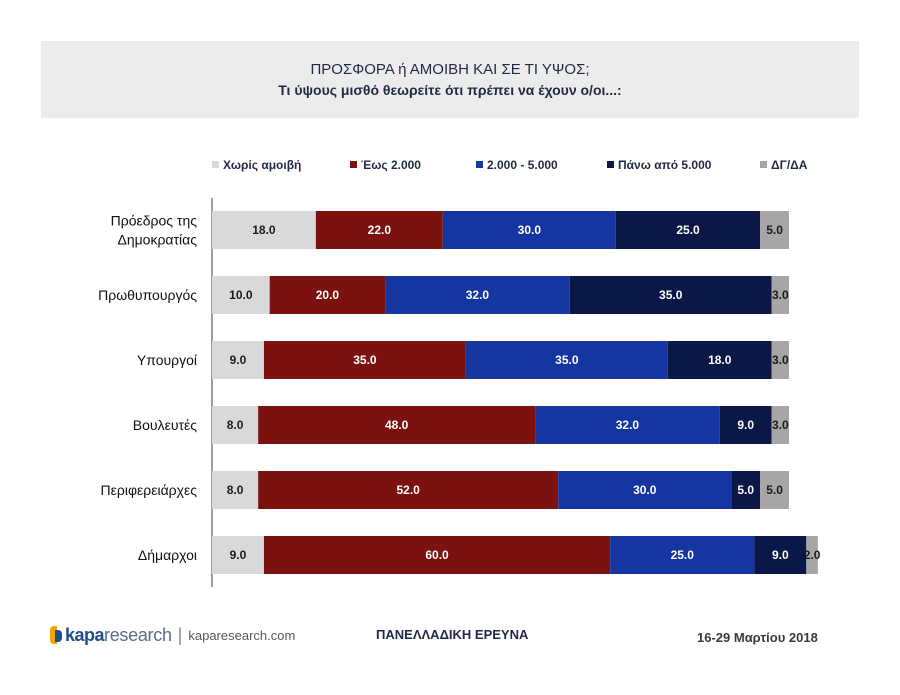 The height and width of the screenshot is (695, 900). I want to click on legend-label-2: 2.000 - 5.000, so click(522, 165).